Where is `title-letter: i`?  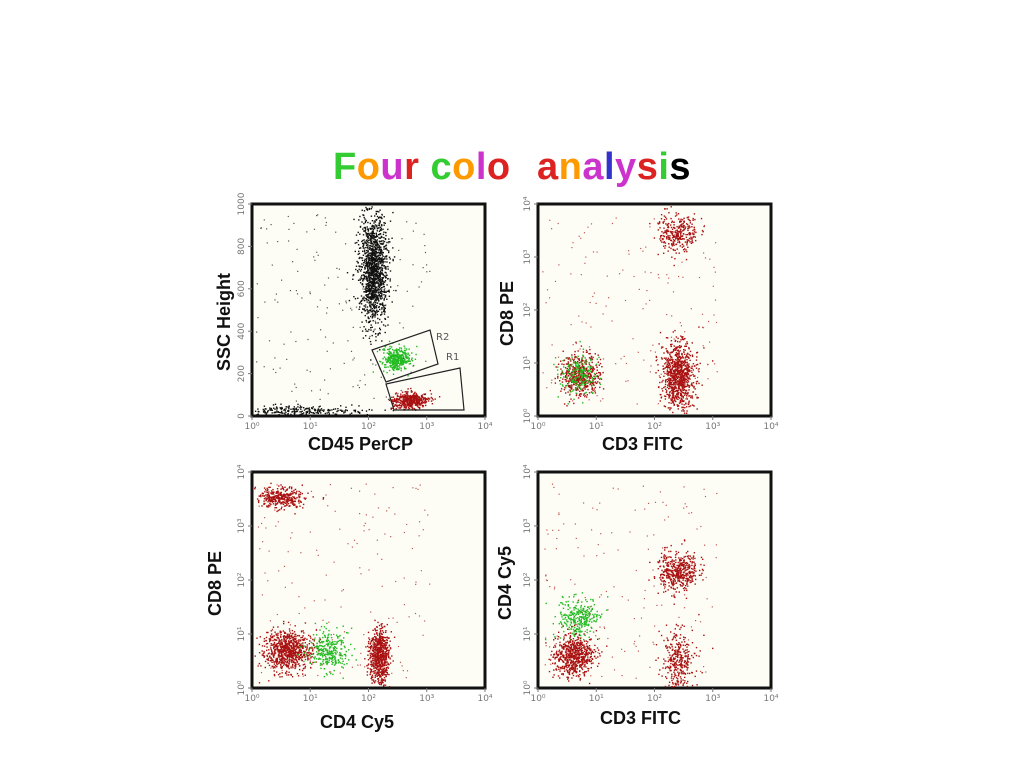 title-letter: i is located at coordinates (664, 167).